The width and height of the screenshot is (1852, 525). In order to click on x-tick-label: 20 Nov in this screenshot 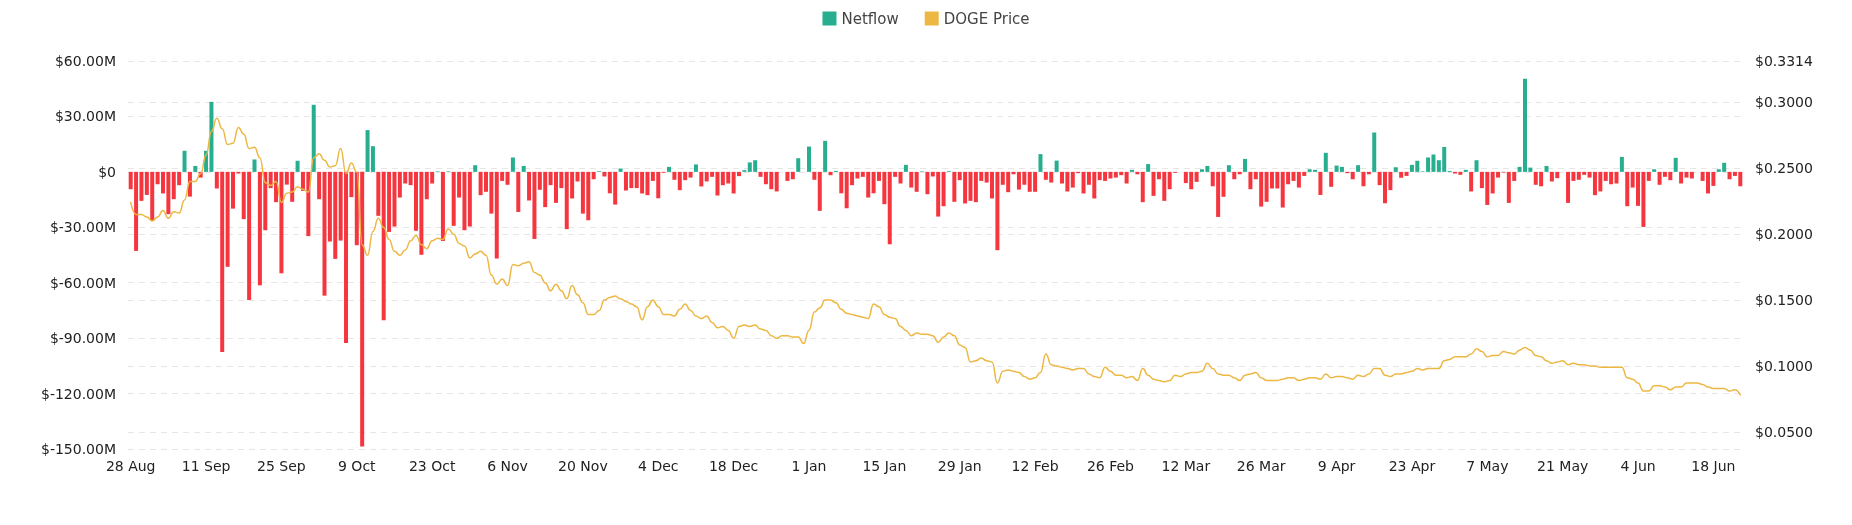, I will do `click(583, 466)`.